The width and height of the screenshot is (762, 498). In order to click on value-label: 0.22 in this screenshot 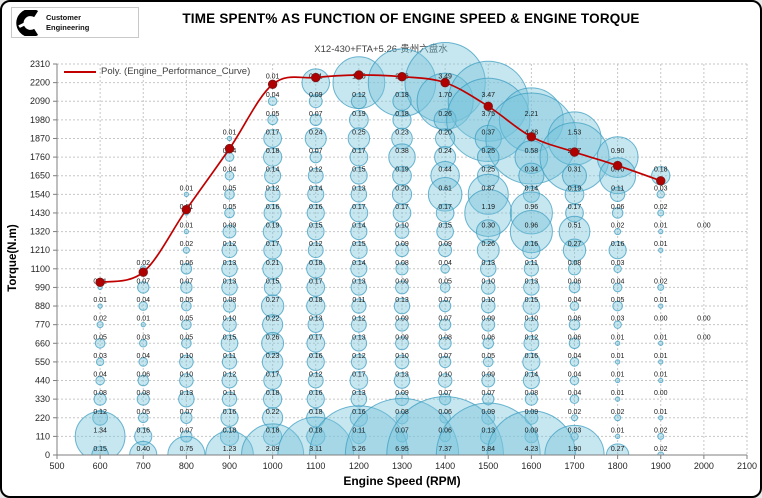, I will do `click(273, 412)`.